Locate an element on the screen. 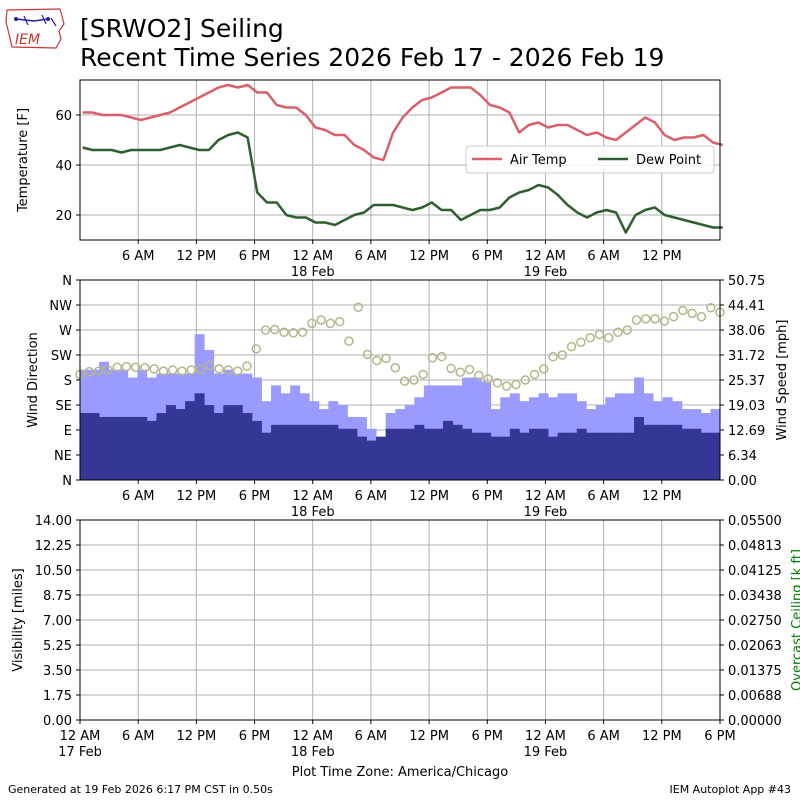 This screenshot has width=800, height=800. visibility-axis-label: Visibility [miles] is located at coordinates (18, 619).